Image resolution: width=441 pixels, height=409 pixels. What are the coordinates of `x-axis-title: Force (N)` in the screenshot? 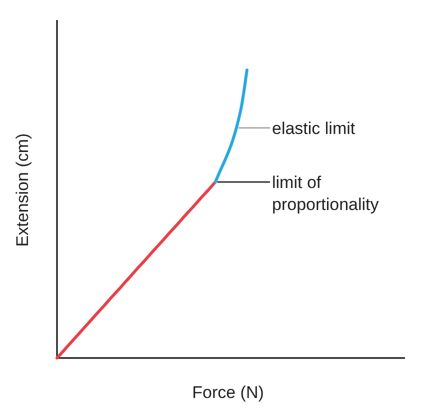 It's located at (228, 392).